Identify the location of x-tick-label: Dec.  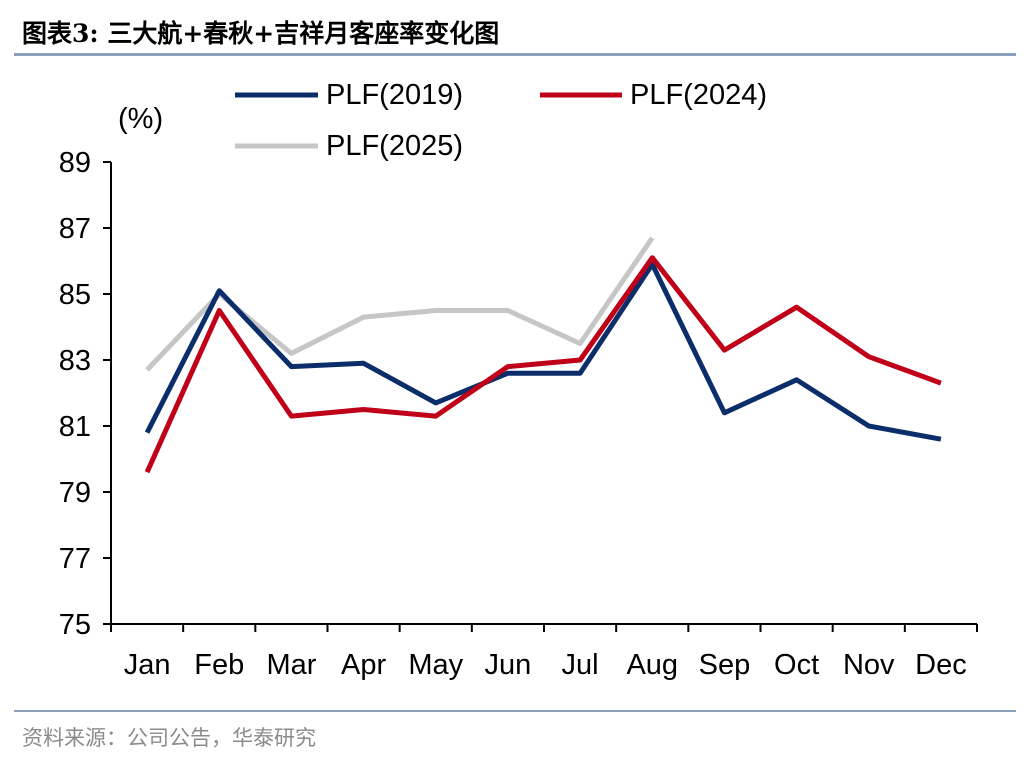
(941, 665).